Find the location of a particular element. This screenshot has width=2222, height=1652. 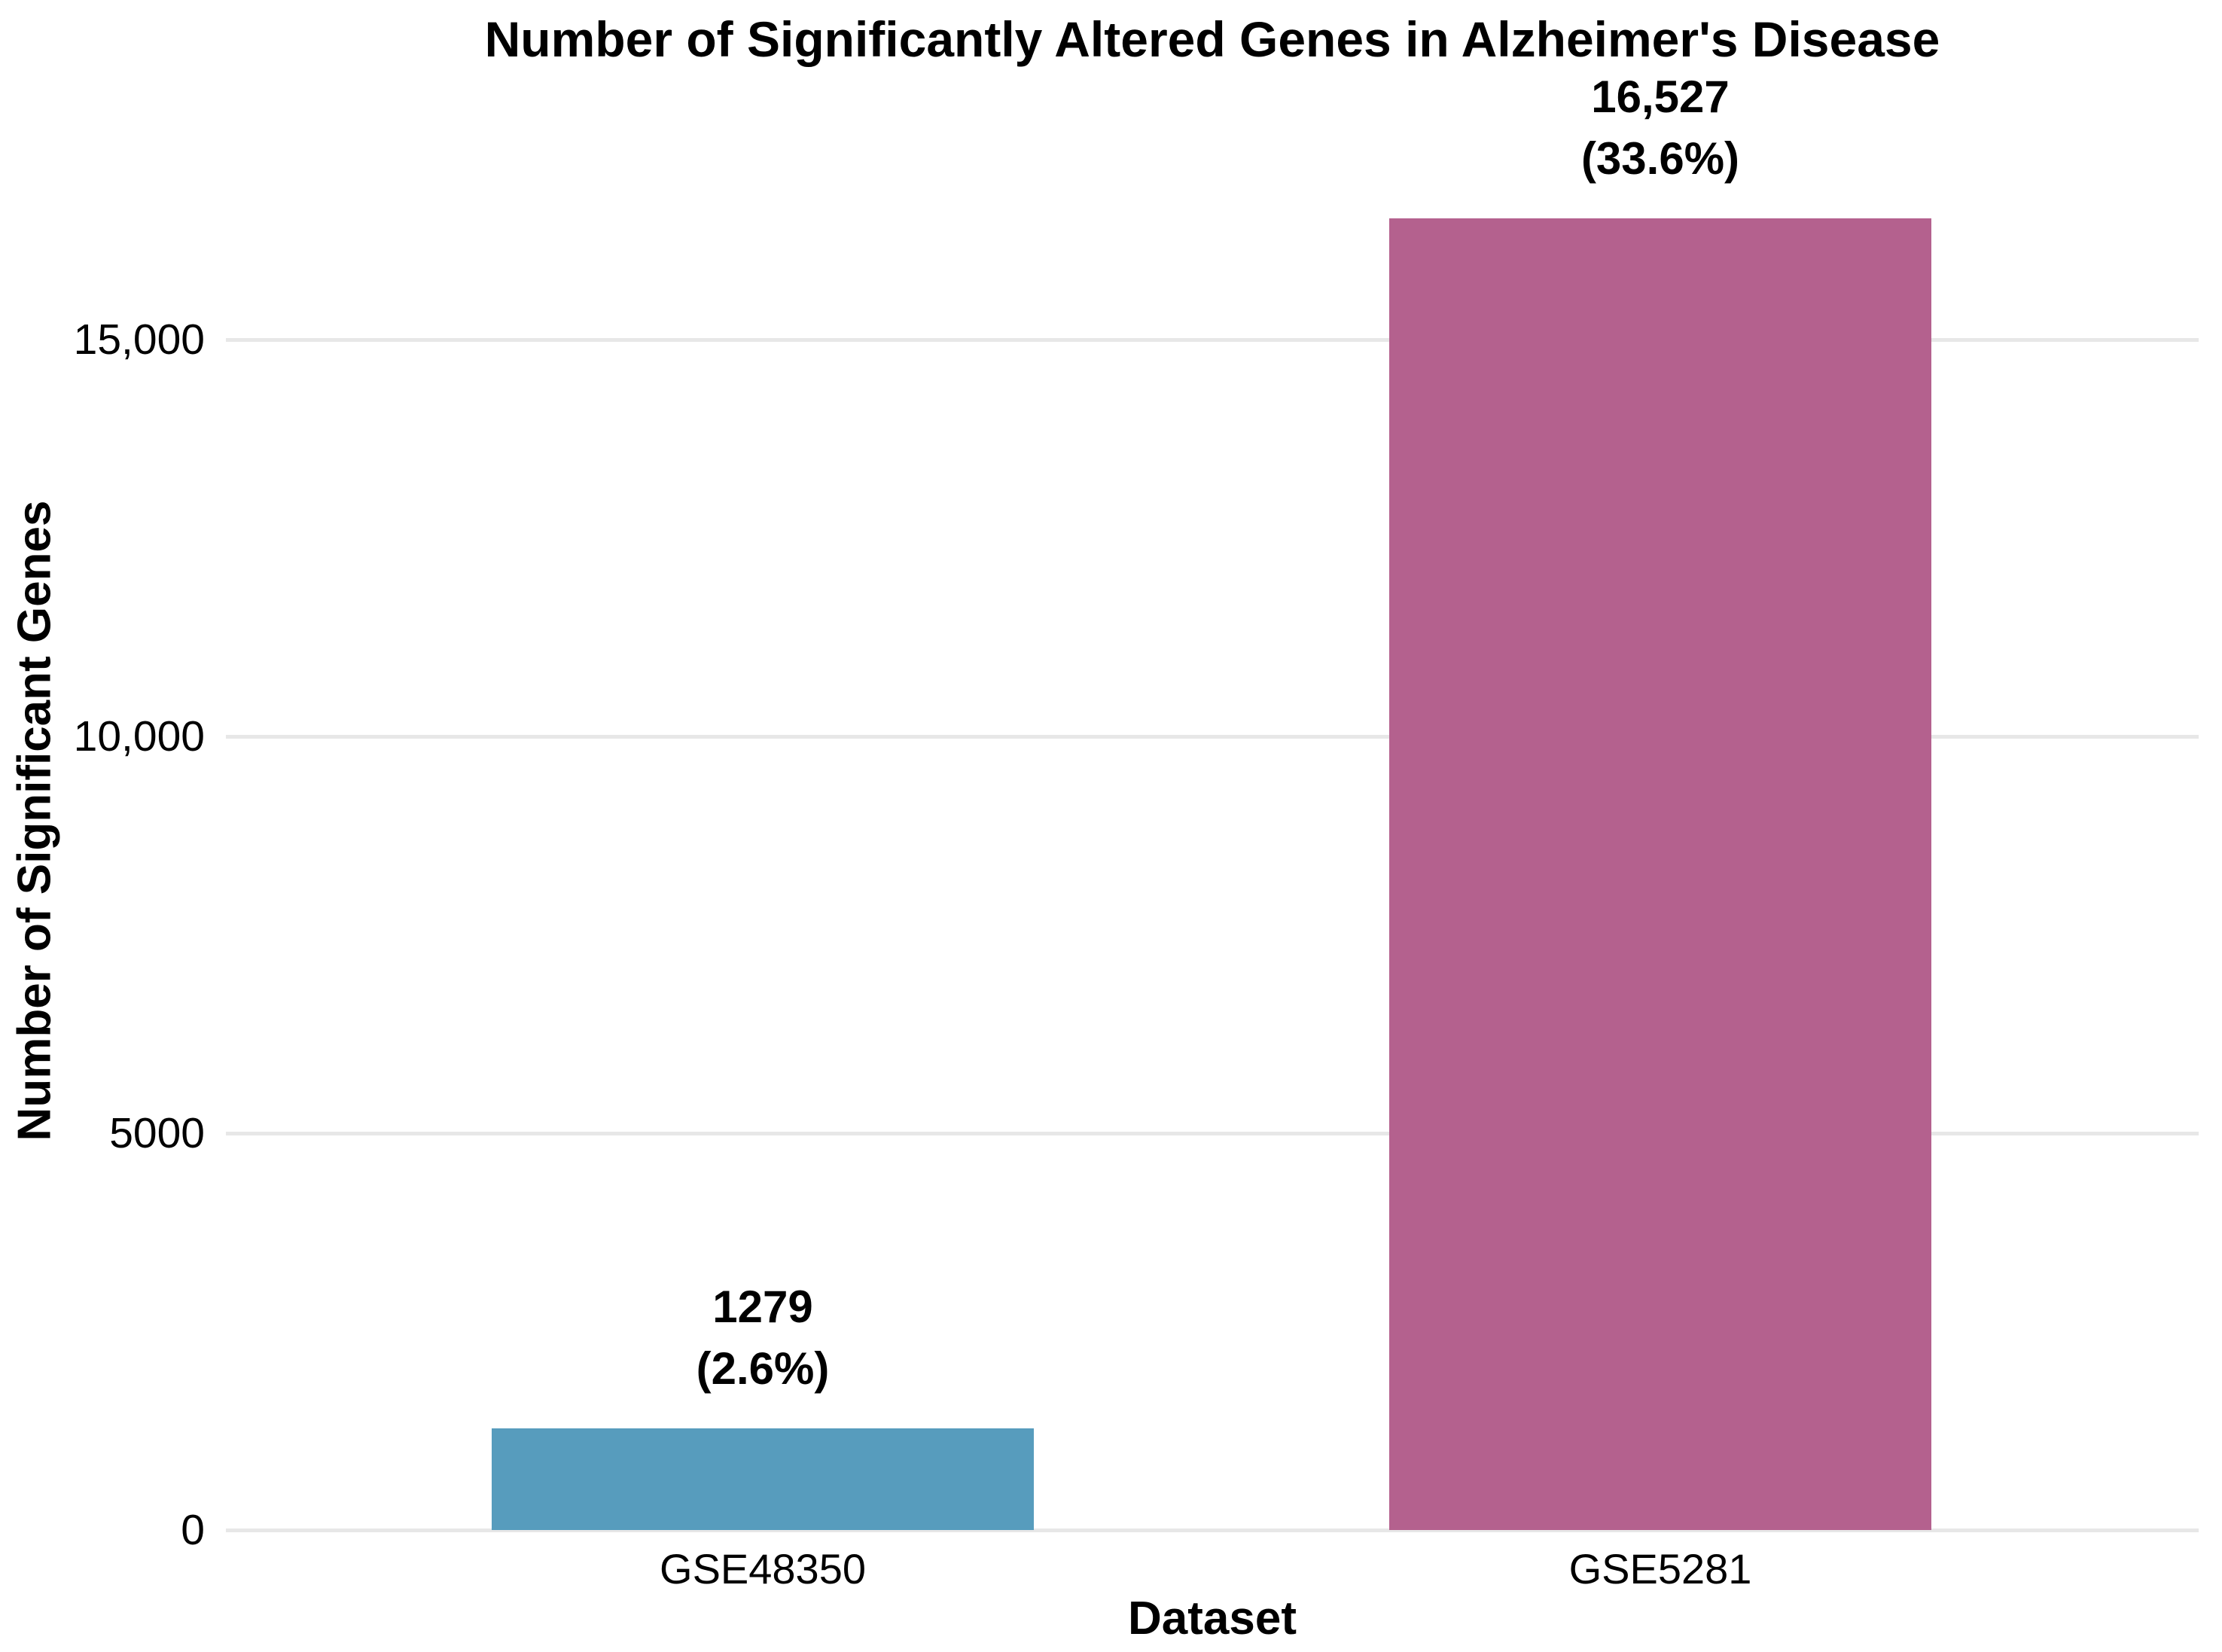

bar-value-label: 1279 (2.6%) is located at coordinates (763, 1338).